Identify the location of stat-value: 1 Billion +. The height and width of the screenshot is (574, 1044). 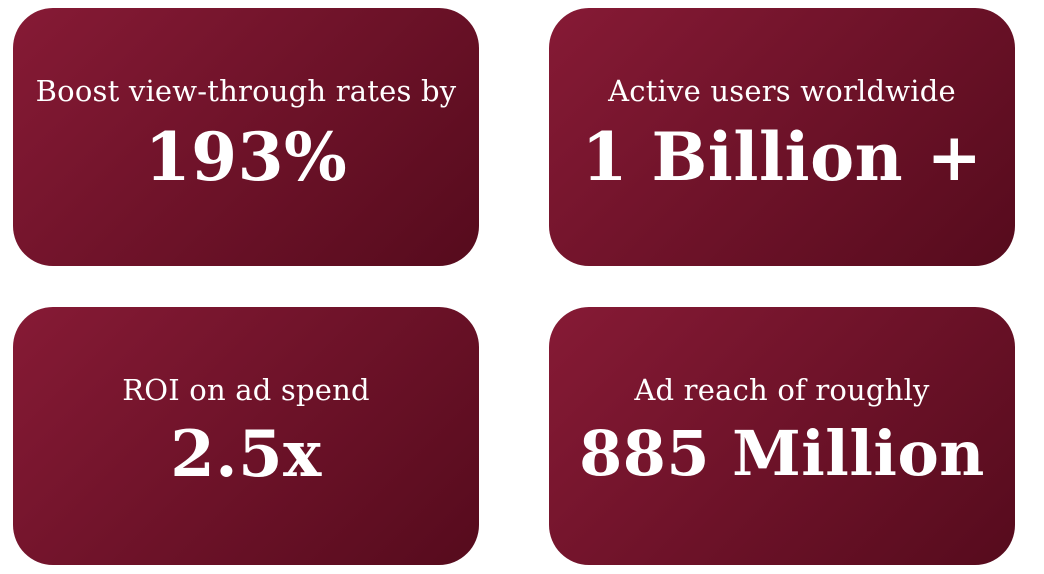
(782, 157).